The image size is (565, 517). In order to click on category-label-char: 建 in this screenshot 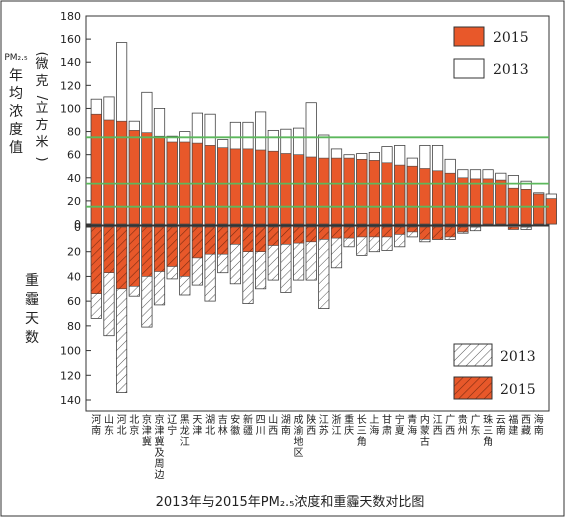, I will do `click(513, 430)`.